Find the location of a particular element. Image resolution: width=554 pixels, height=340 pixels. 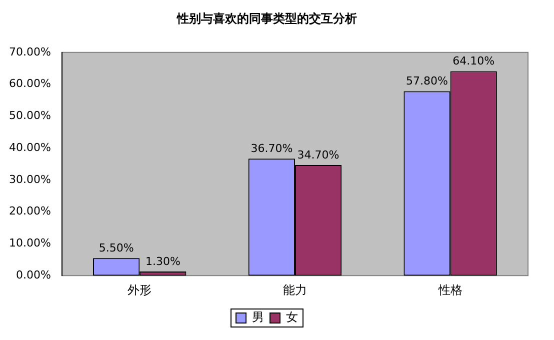

data-label: 34.70% is located at coordinates (318, 155).